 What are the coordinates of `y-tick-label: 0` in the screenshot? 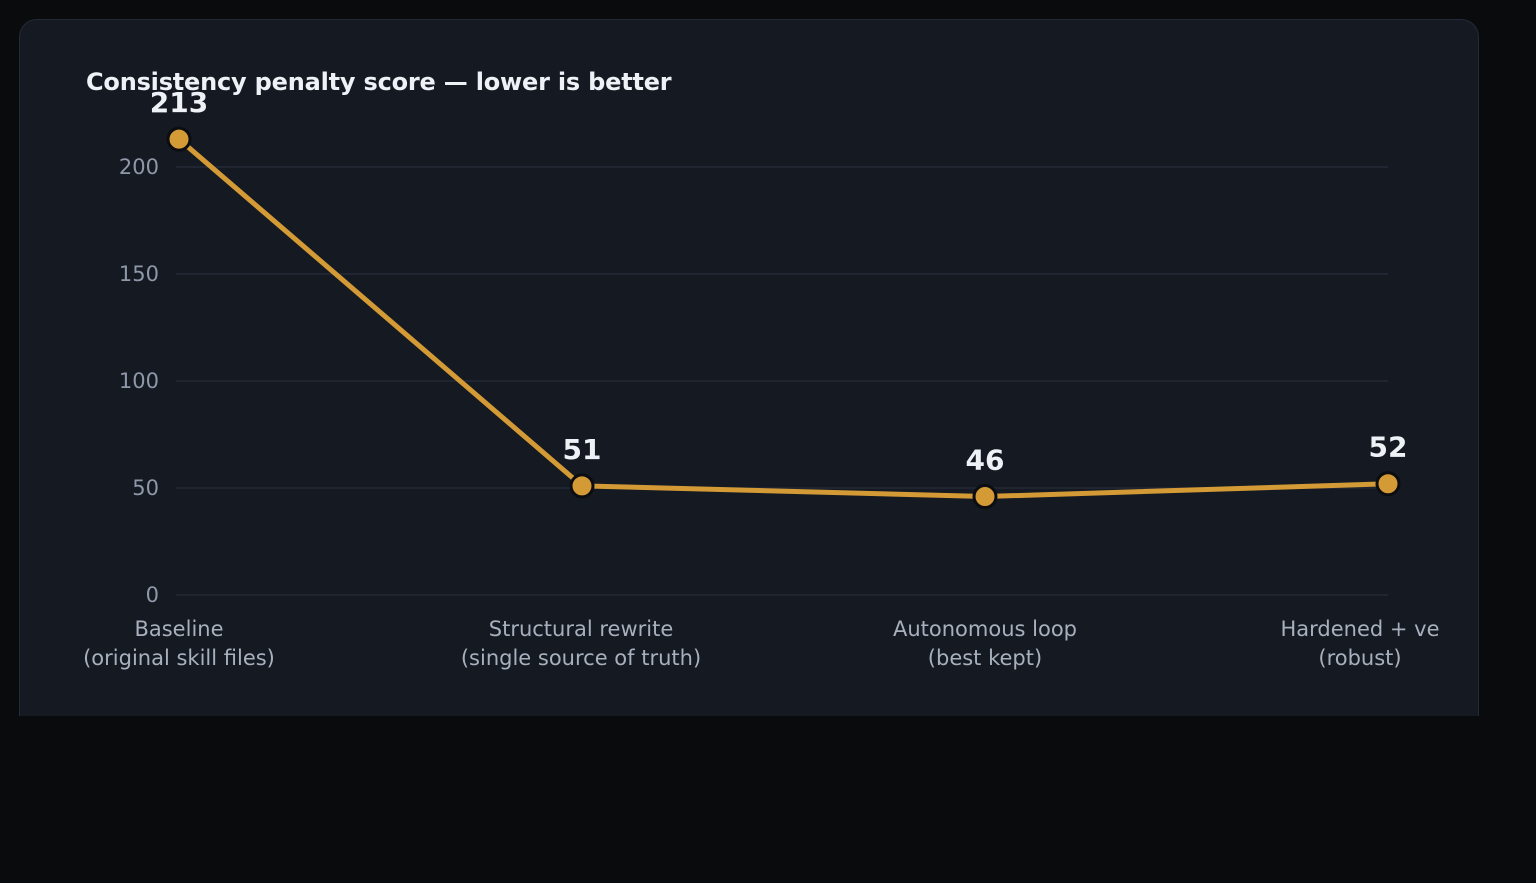 It's located at (152, 595).